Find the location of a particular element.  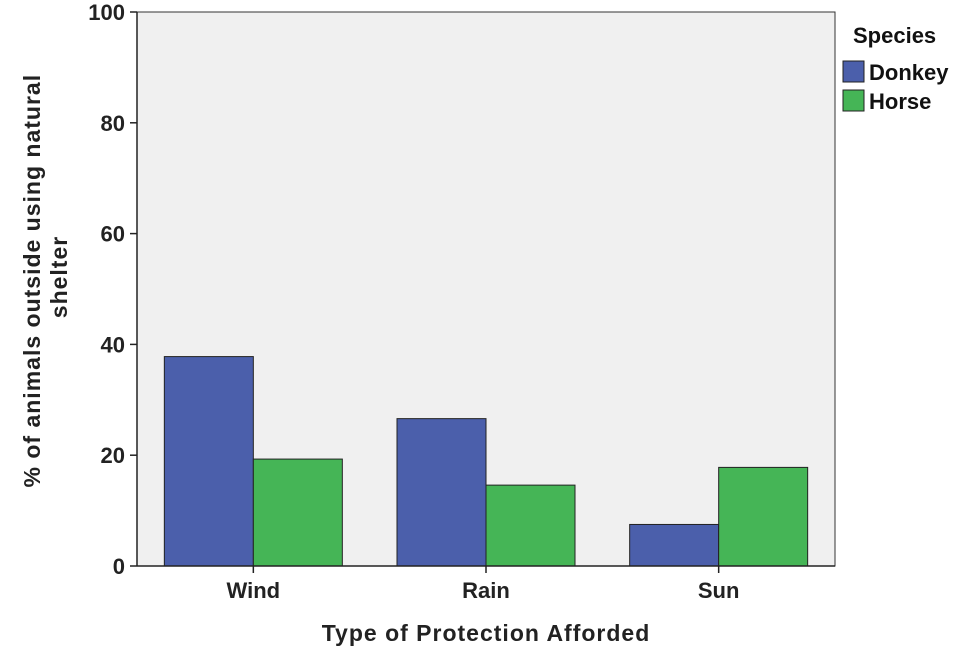

x-tick-label: Wind is located at coordinates (254, 590).